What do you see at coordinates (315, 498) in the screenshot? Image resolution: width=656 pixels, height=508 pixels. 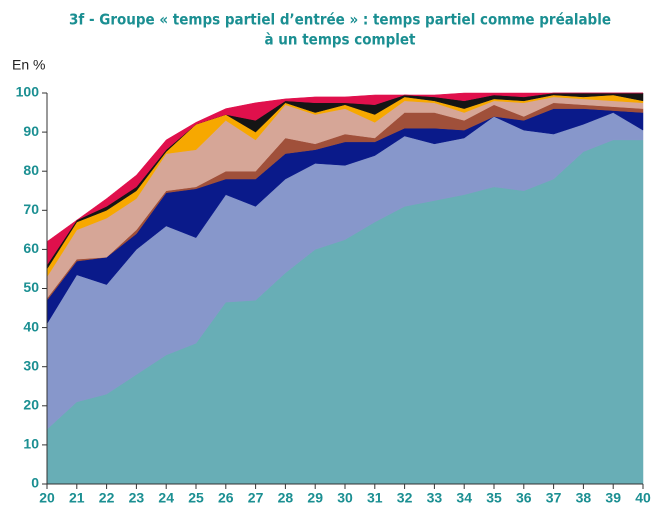 I see `x-tick-label: 29` at bounding box center [315, 498].